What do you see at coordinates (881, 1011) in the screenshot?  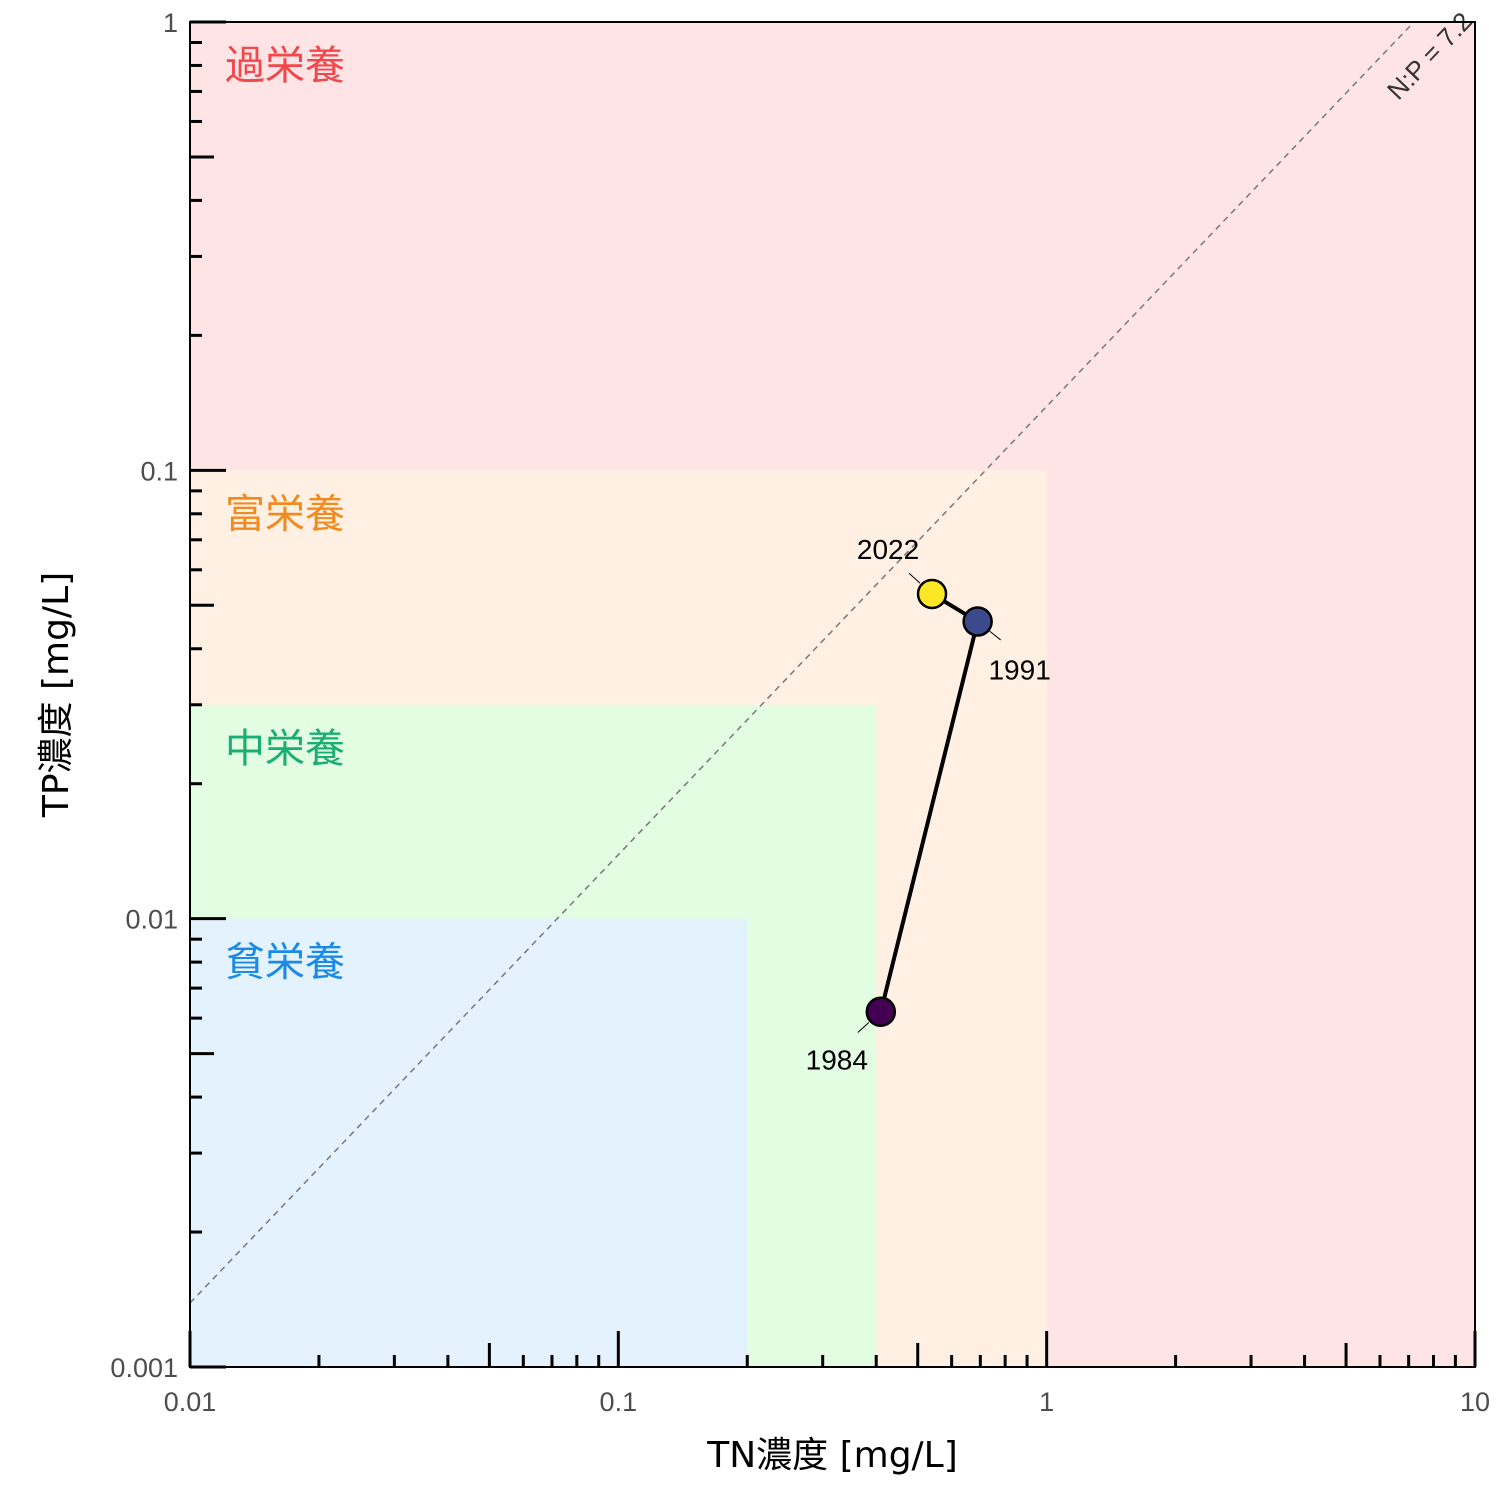 I see `data-point-1984` at bounding box center [881, 1011].